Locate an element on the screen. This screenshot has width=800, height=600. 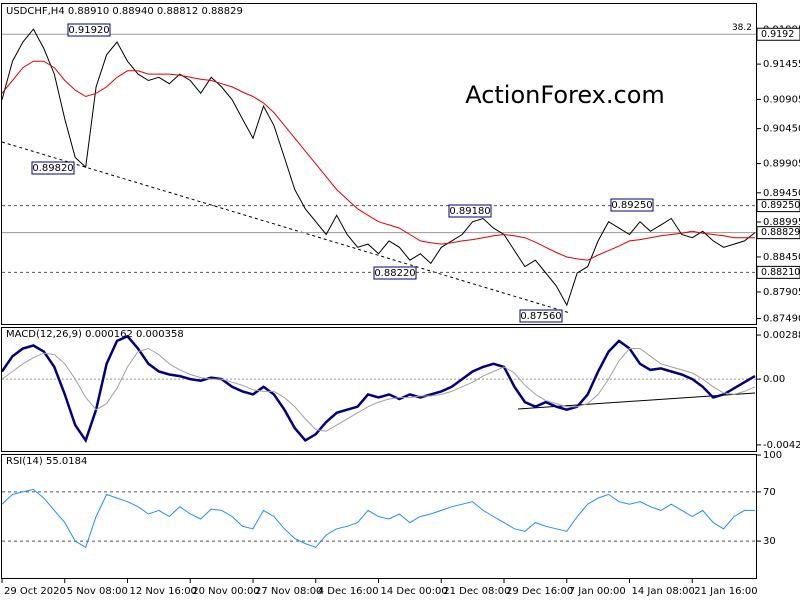
x-tick-label: 21 Jan 16:00 is located at coordinates (725, 591).